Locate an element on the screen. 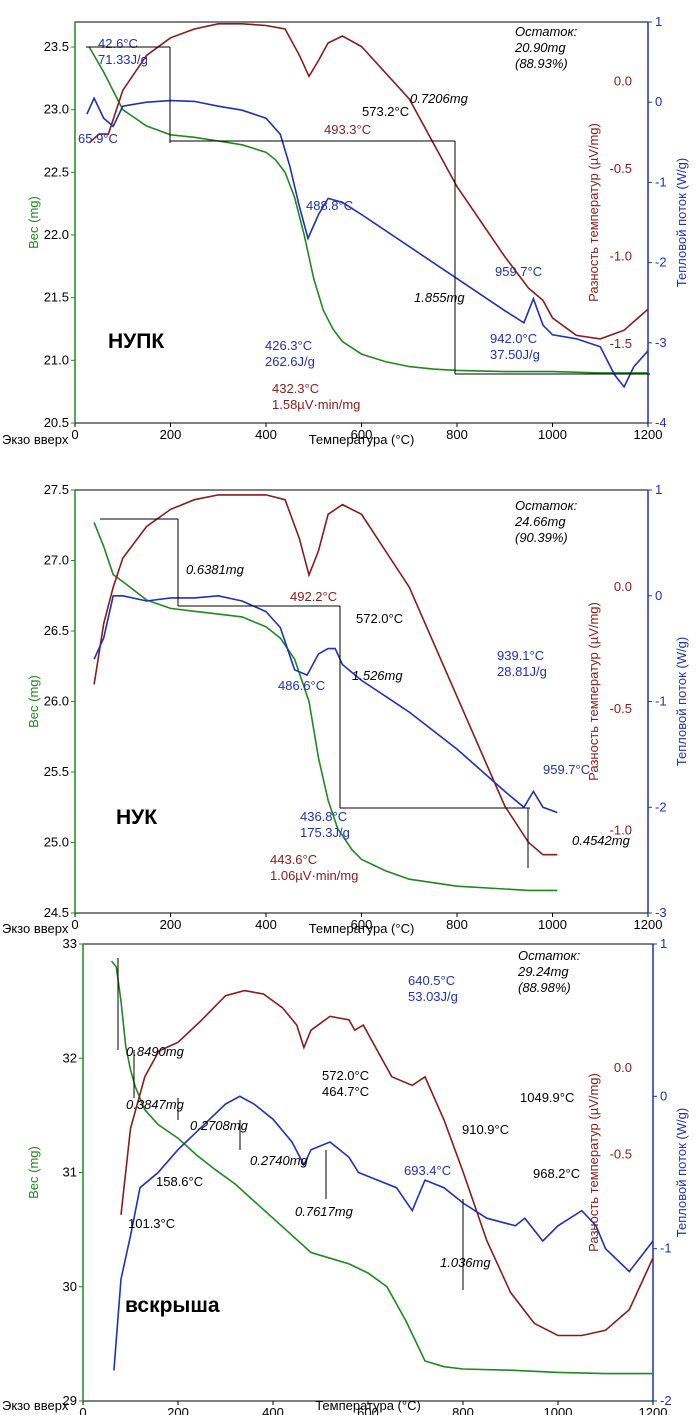  annotation-label: 942.0°C is located at coordinates (513, 338).